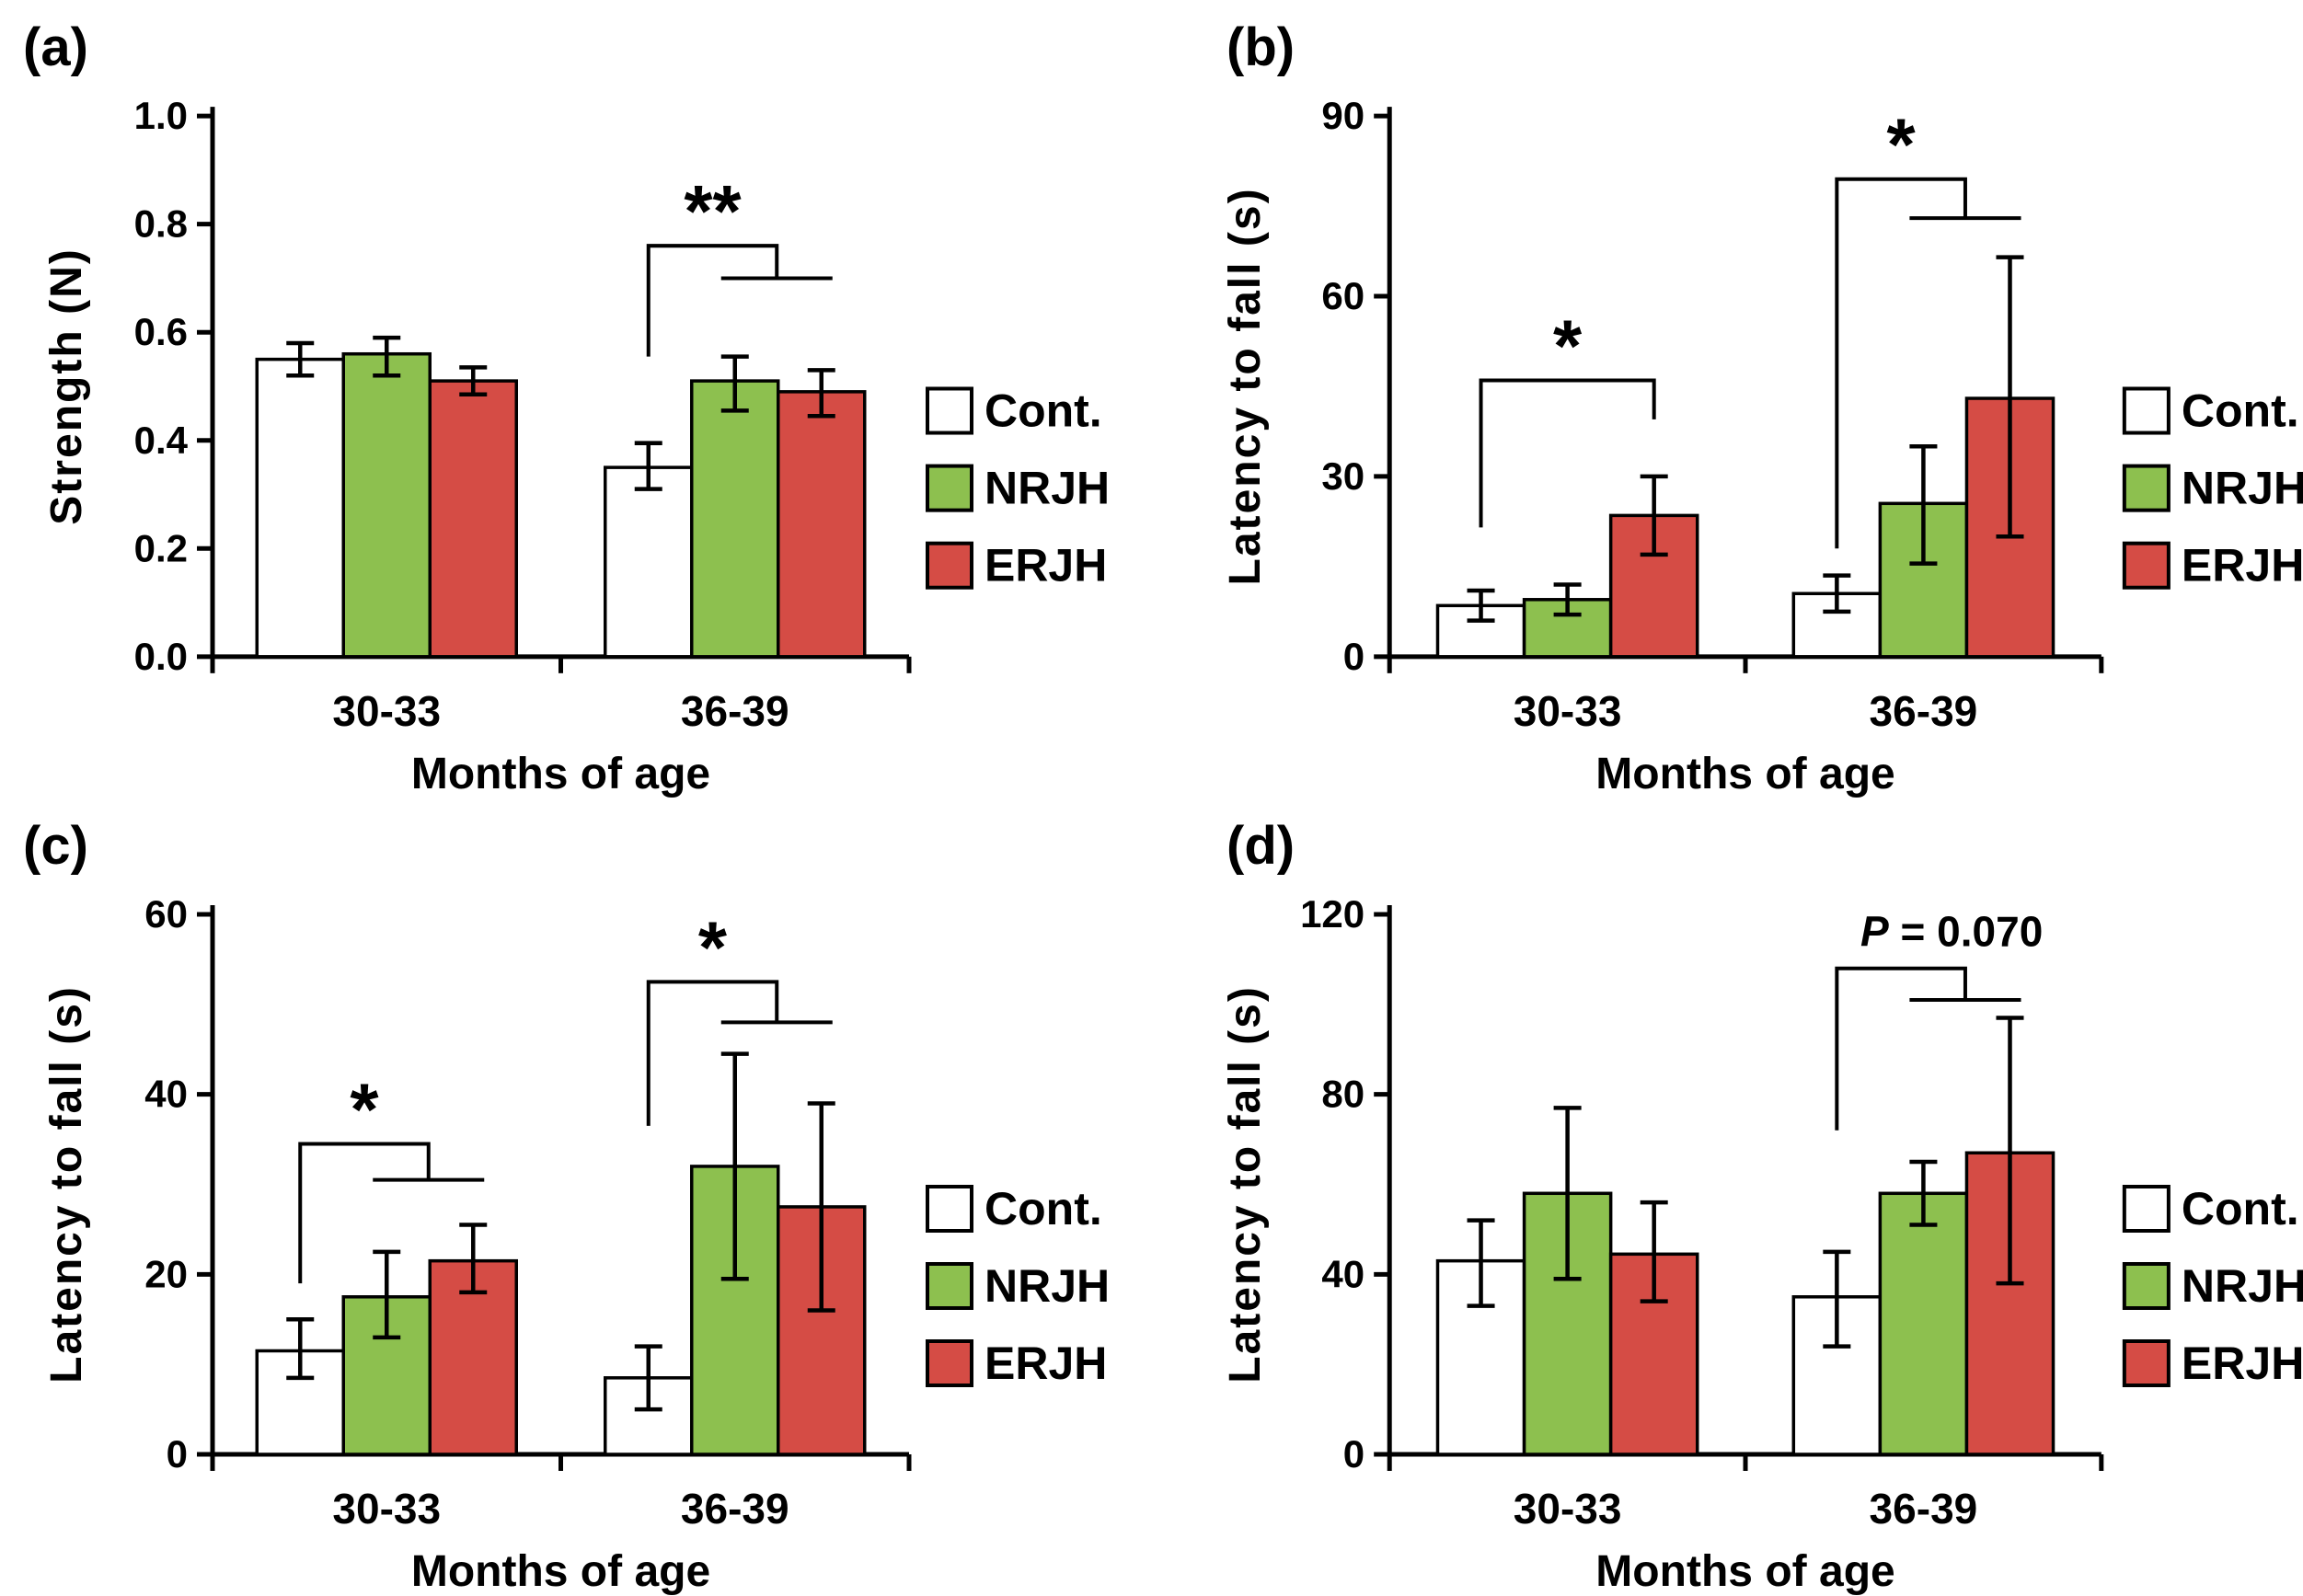 The image size is (2303, 1596). What do you see at coordinates (161, 548) in the screenshot?
I see `y-tick-label: 0.2` at bounding box center [161, 548].